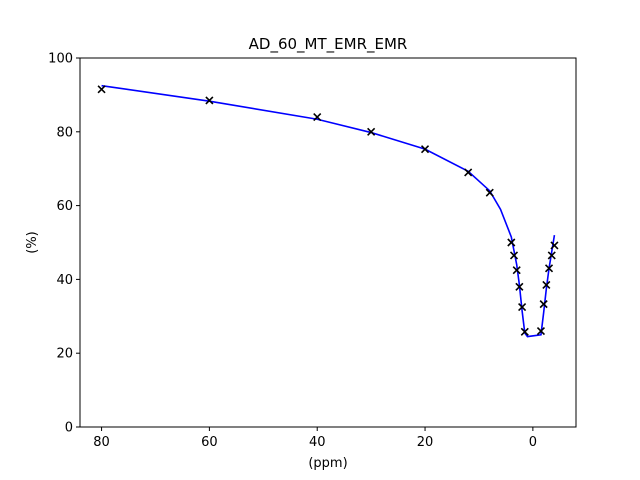  What do you see at coordinates (60, 59) in the screenshot?
I see `y-tick-label: 100` at bounding box center [60, 59].